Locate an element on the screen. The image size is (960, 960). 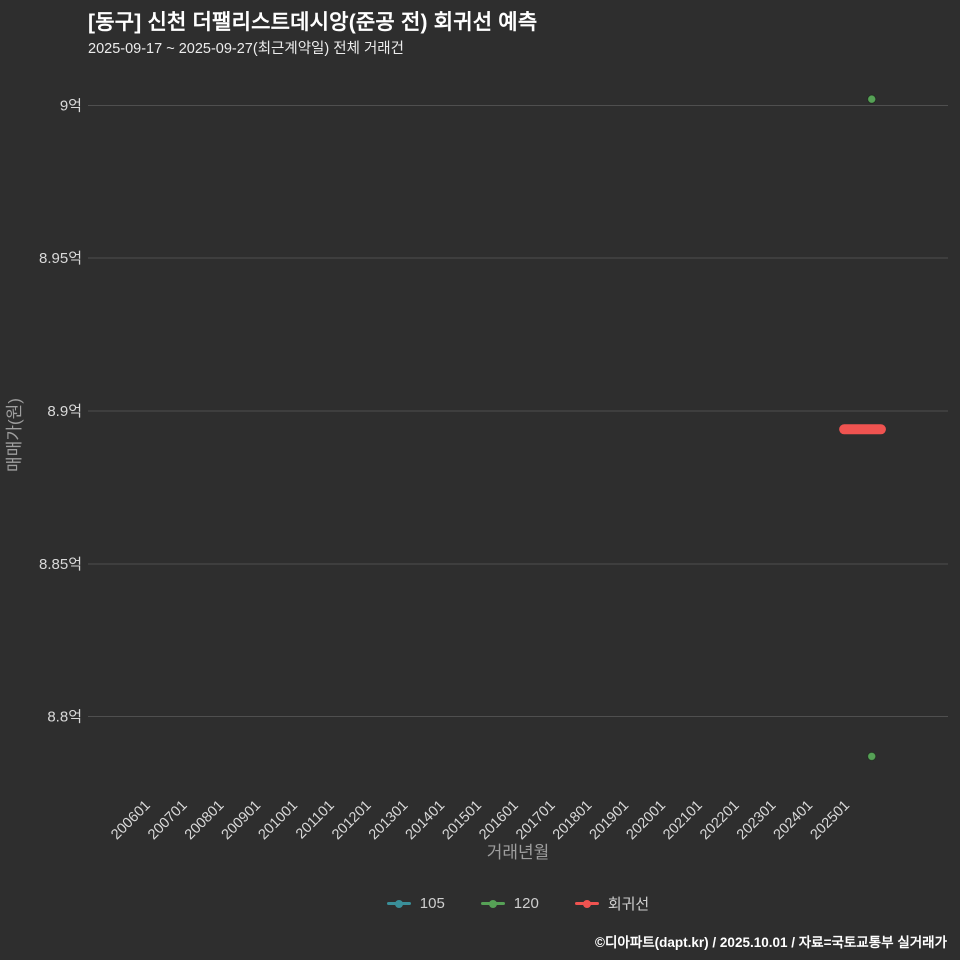
legend-item-120: 120 is located at coordinates (509, 903).